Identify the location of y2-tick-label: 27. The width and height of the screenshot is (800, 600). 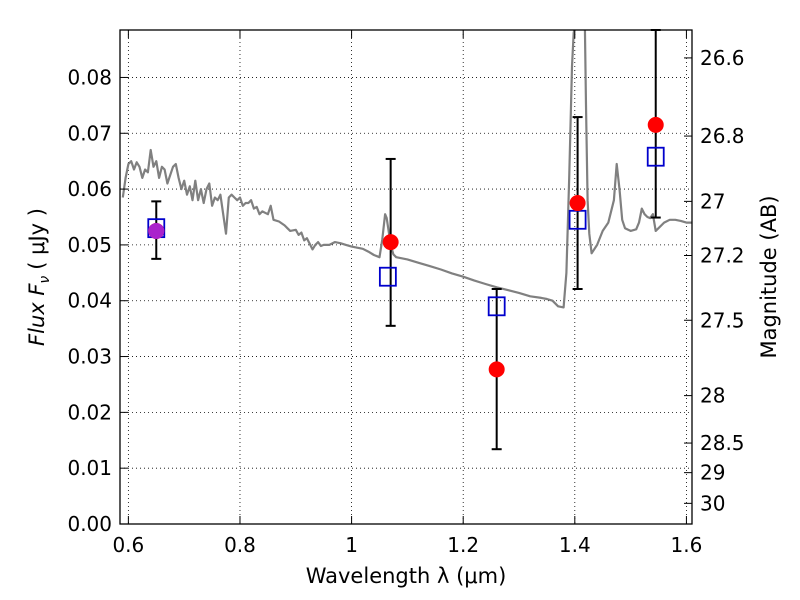
(712, 201).